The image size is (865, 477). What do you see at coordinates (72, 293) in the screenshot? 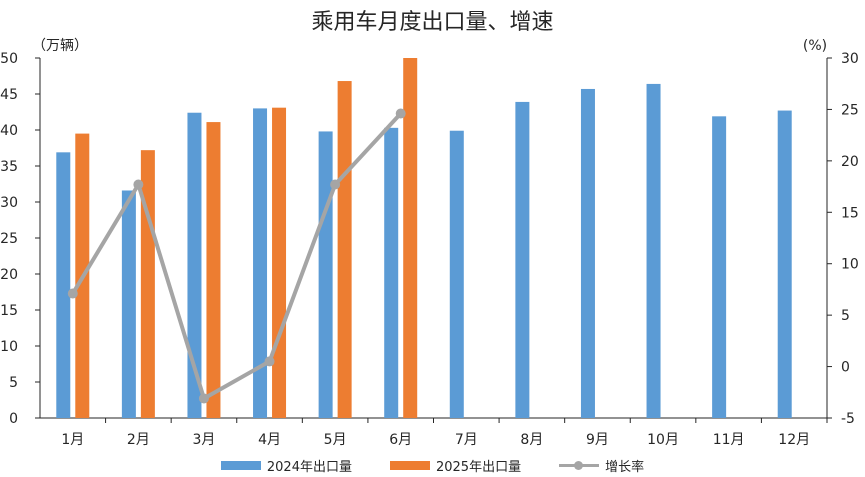
I see `growth-rate-point-1月` at bounding box center [72, 293].